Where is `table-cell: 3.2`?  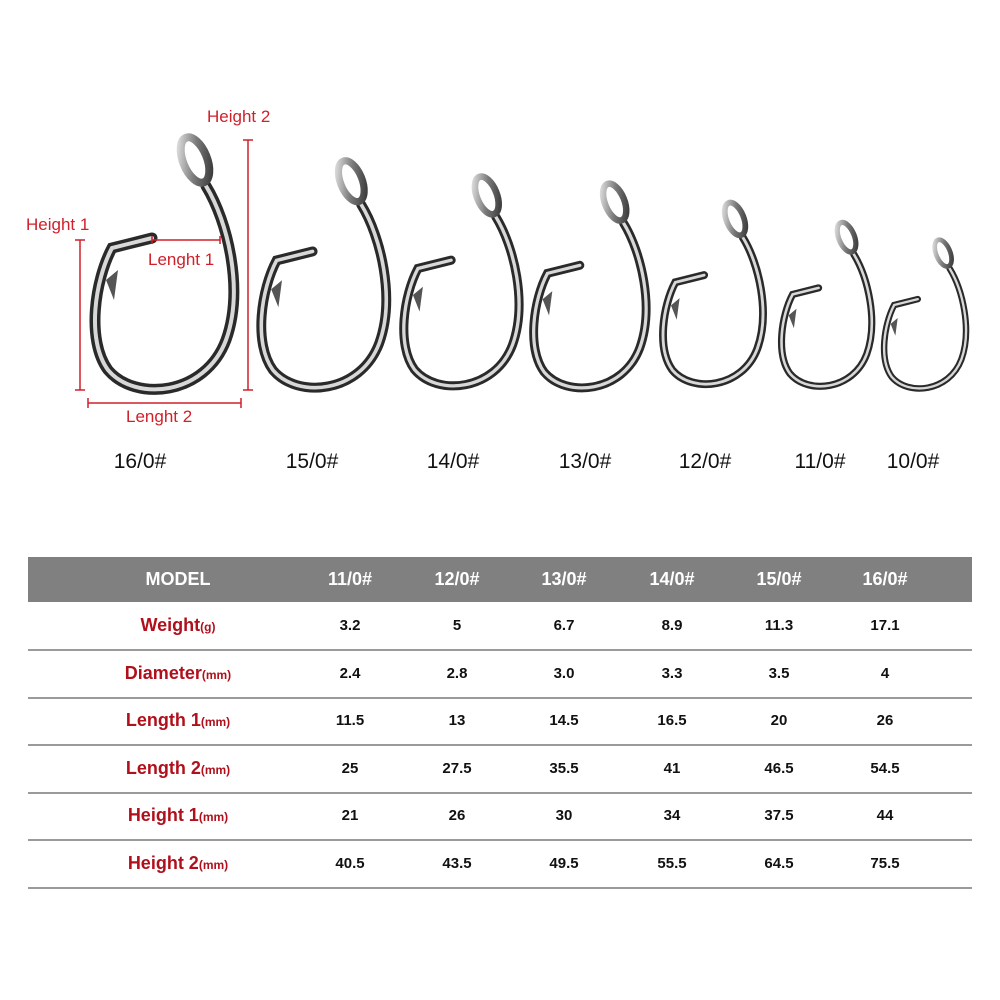 table-cell: 3.2 is located at coordinates (350, 625).